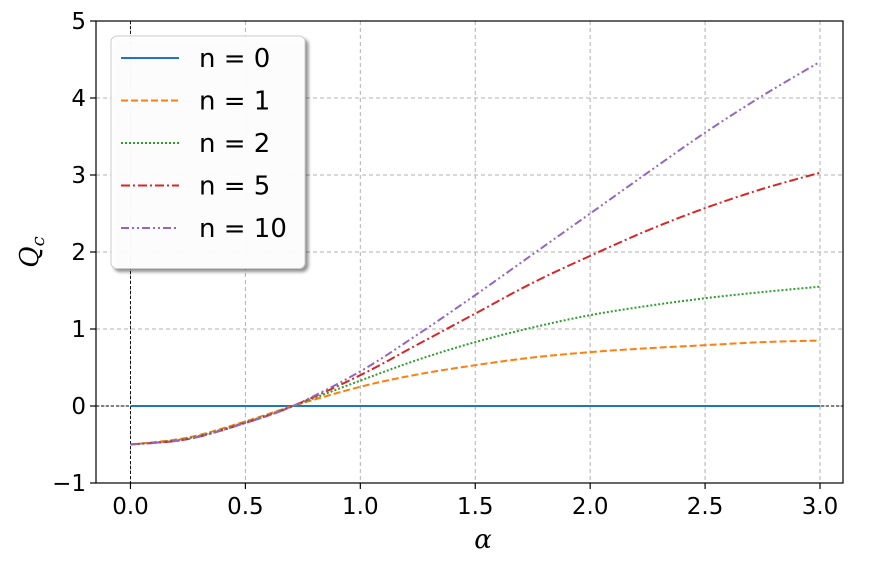 This screenshot has width=880, height=564. Describe the element at coordinates (234, 187) in the screenshot. I see `legend-label: n = 5` at that location.